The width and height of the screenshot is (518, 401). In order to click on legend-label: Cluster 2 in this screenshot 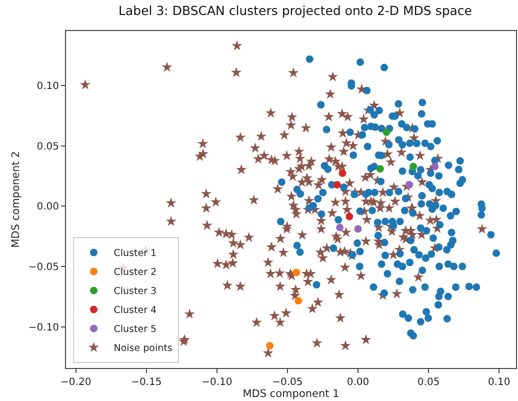, I will do `click(135, 272)`.